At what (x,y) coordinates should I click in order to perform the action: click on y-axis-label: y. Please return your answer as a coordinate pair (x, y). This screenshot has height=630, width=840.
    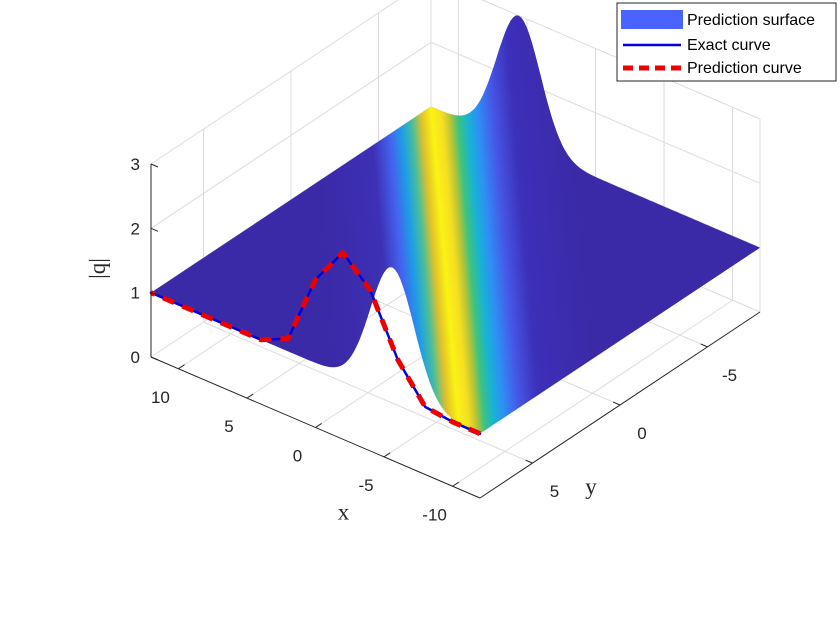
    Looking at the image, I should click on (591, 486).